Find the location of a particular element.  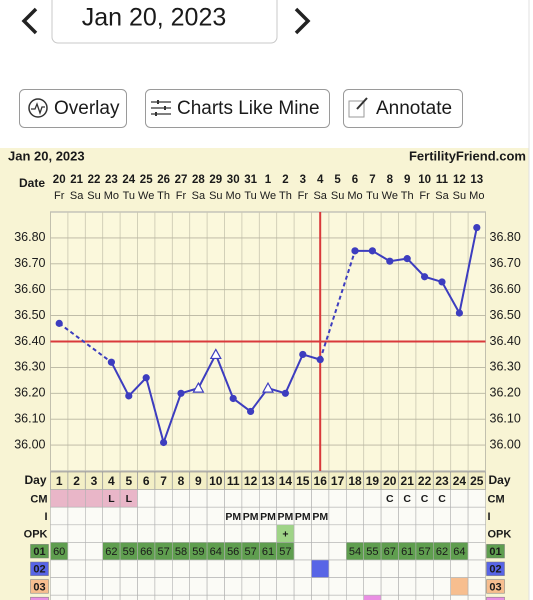

row-entry: L is located at coordinates (111, 499).